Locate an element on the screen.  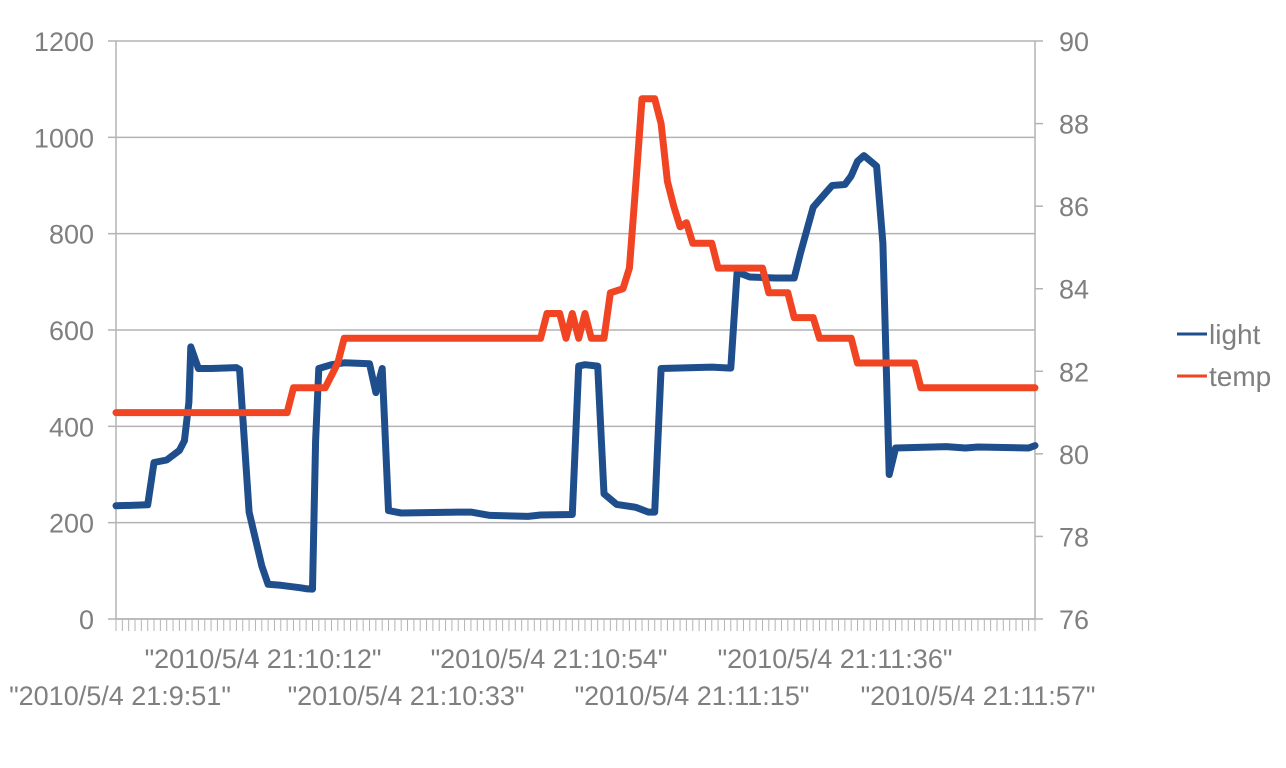
y-right-tick-label: 88 is located at coordinates (1074, 125).